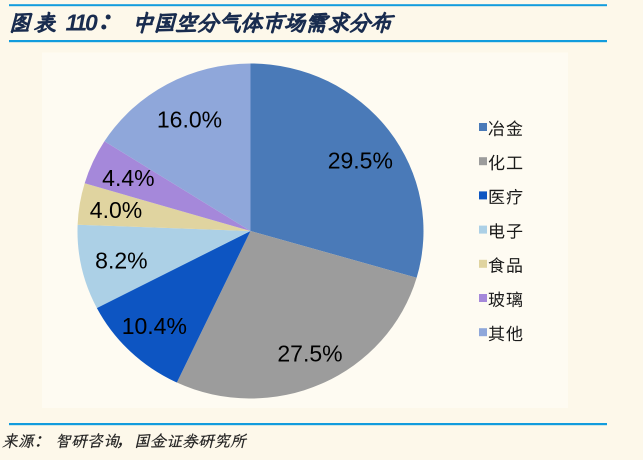 This screenshot has height=460, width=643. Describe the element at coordinates (82, 22) in the screenshot. I see `svg-text: 110` at that location.